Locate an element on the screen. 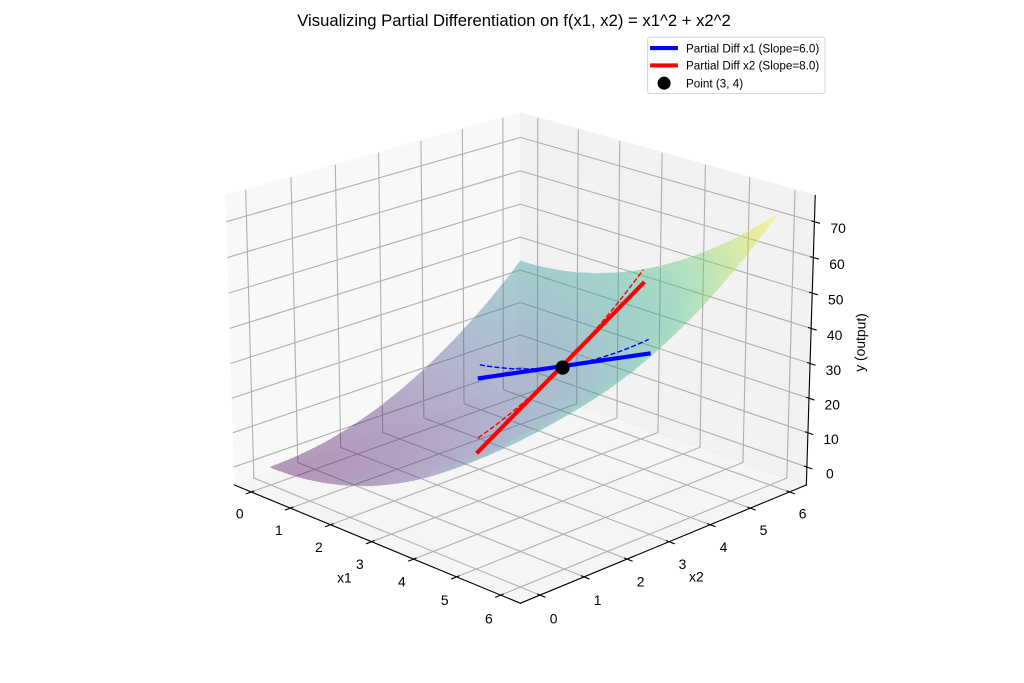  svg-text: 50 is located at coordinates (836, 299).